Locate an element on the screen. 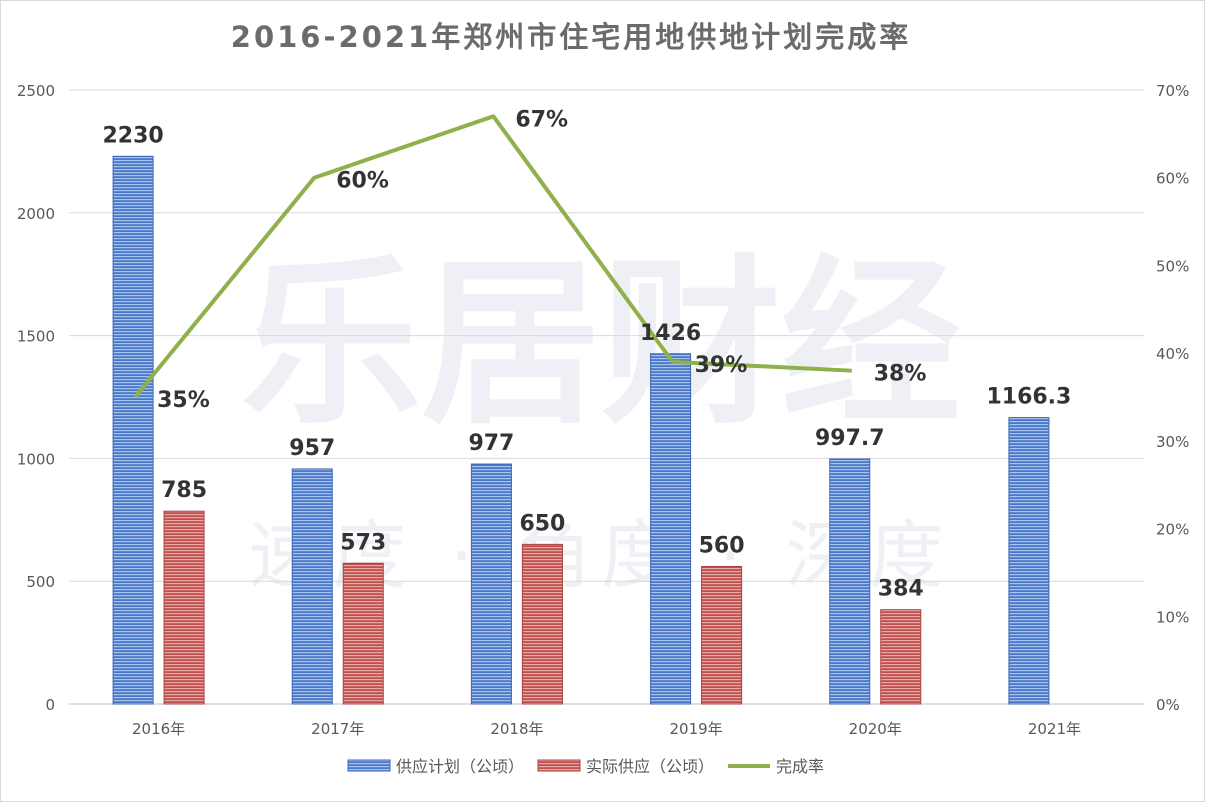 The height and width of the screenshot is (802, 1205). x-tick-label: 2019年 is located at coordinates (695, 729).